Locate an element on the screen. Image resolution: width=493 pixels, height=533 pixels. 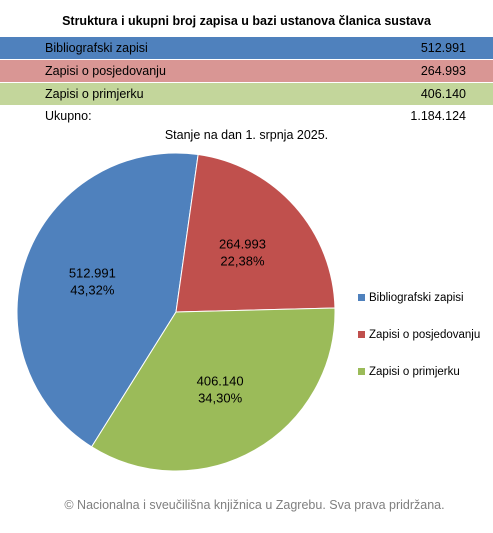
legend-label: Zapisi o posjedovanju is located at coordinates (425, 334).